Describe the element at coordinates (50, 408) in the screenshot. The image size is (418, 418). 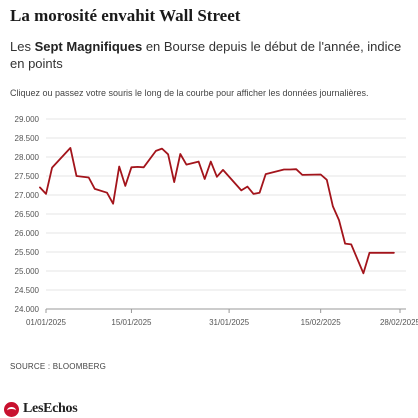
I see `logo-text: LesEchos` at that location.